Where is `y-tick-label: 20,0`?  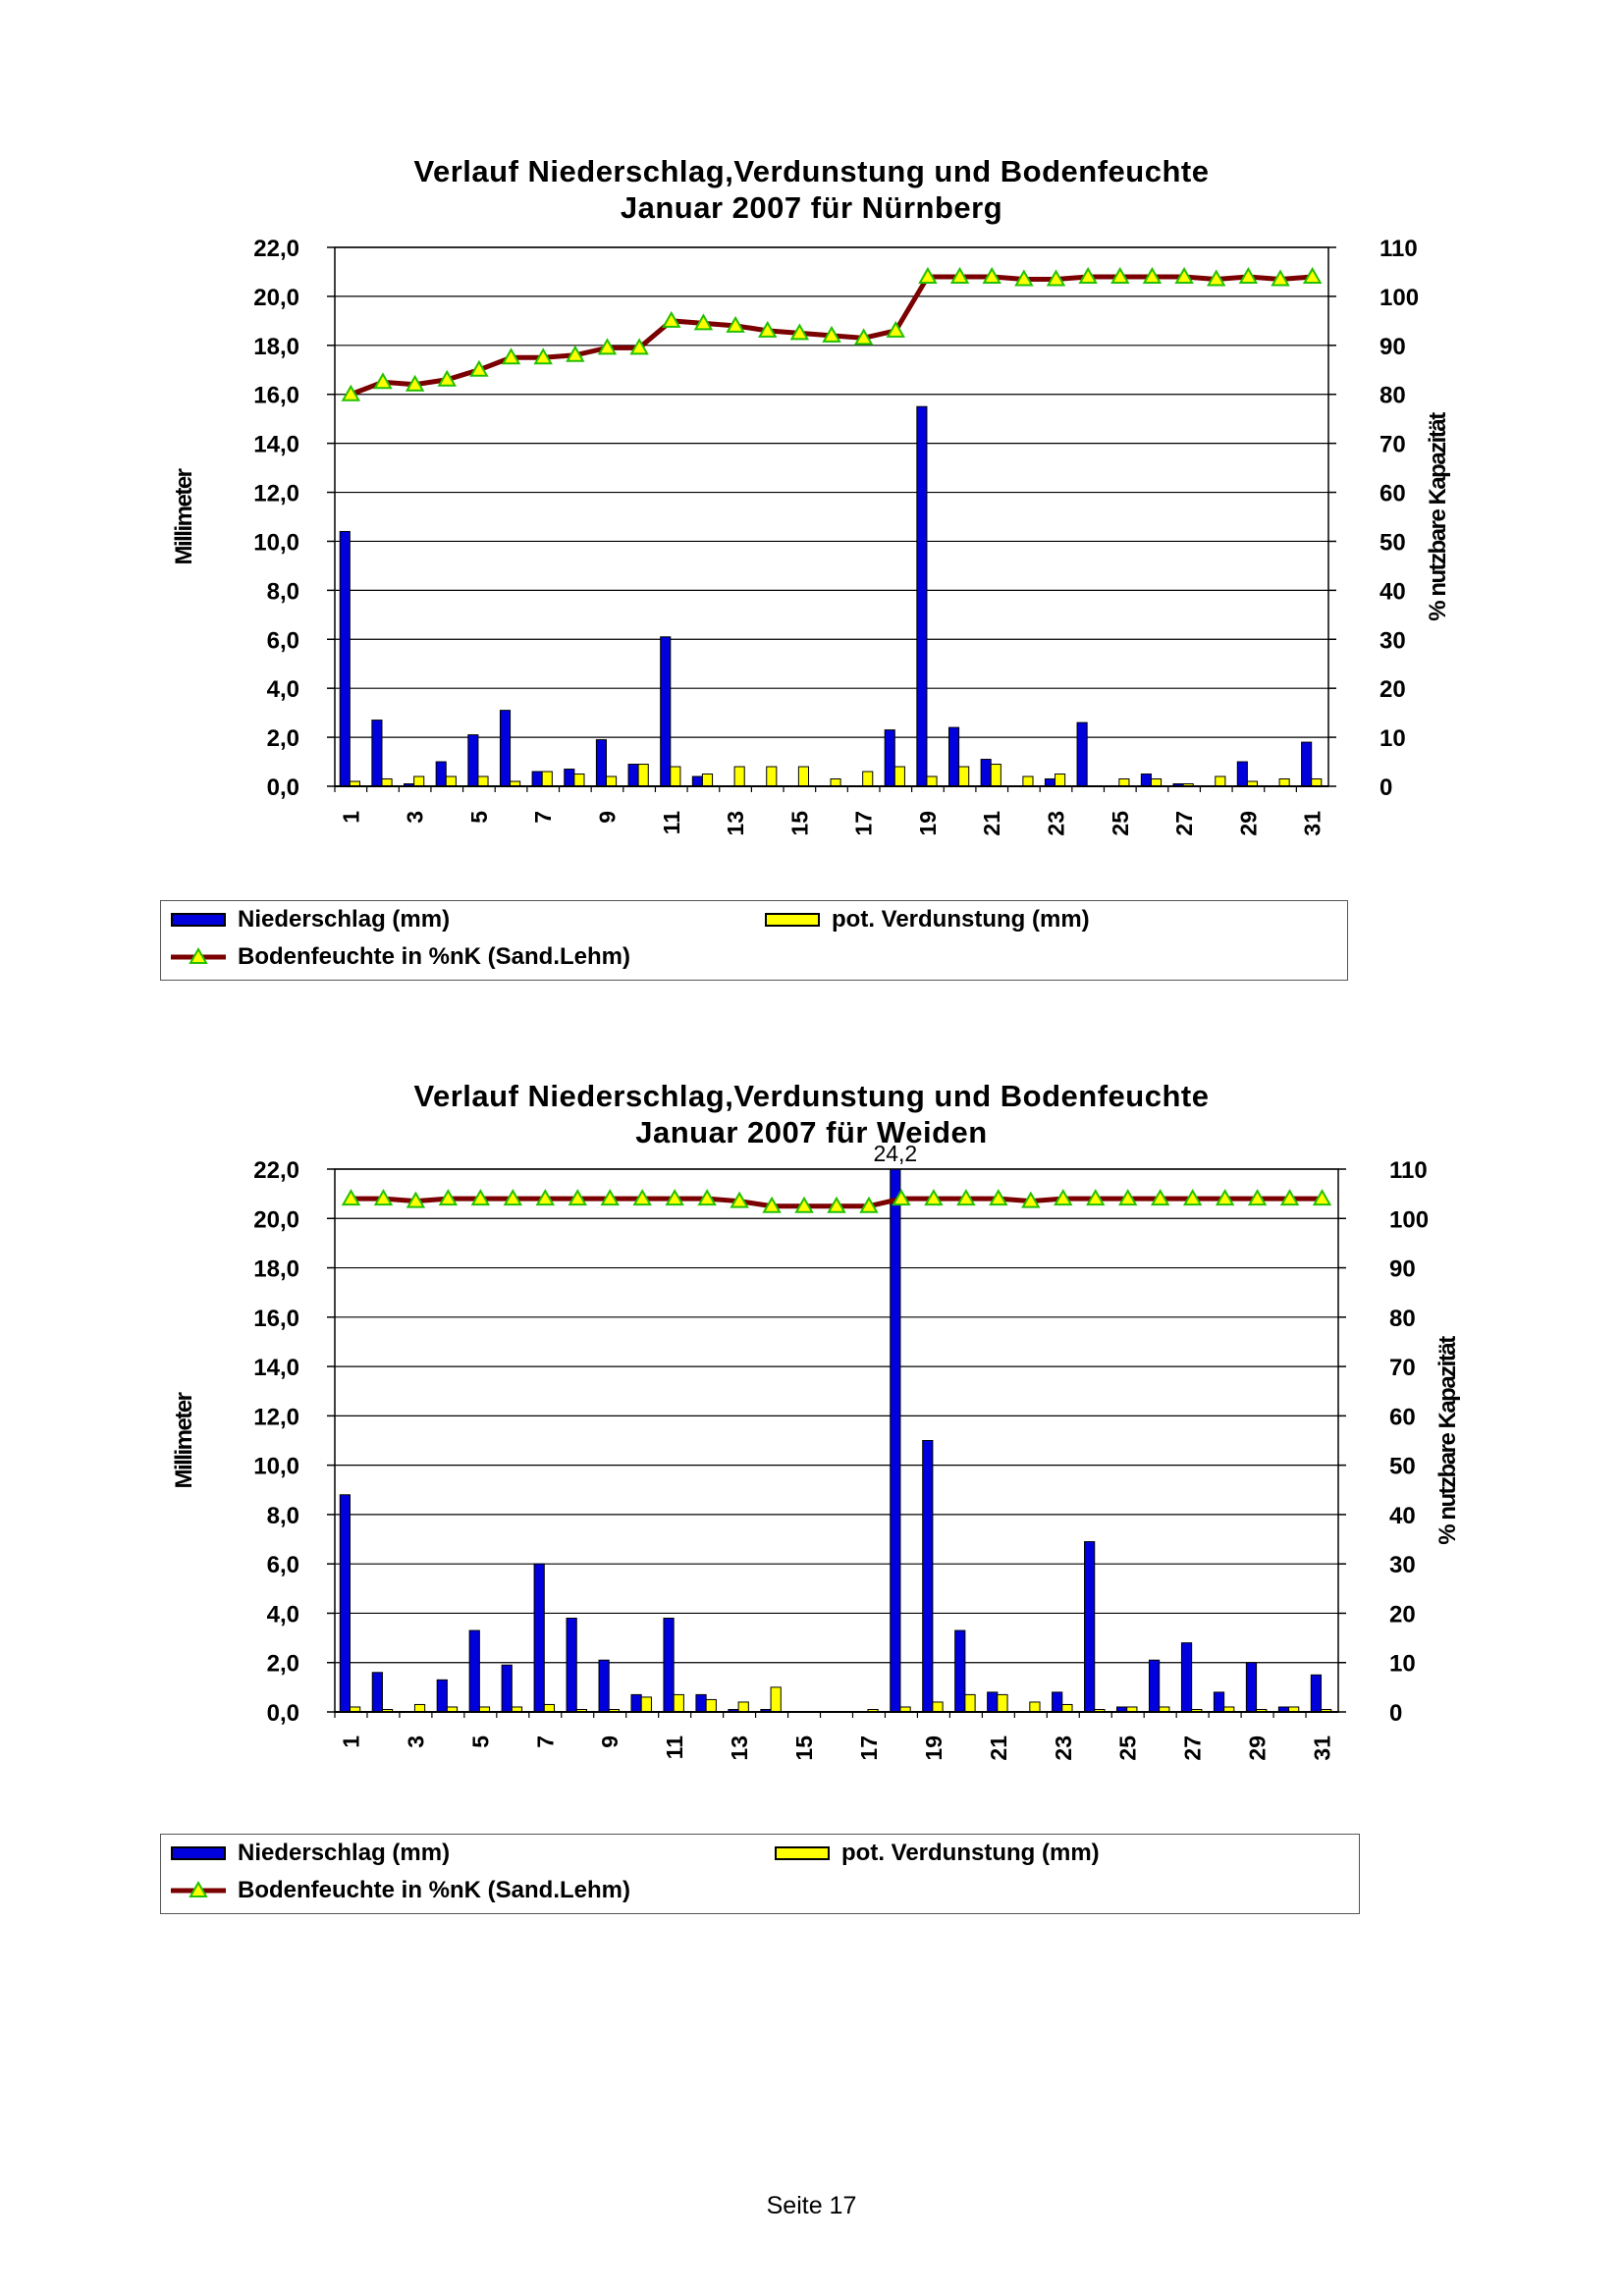 y-tick-label: 20,0 is located at coordinates (276, 298).